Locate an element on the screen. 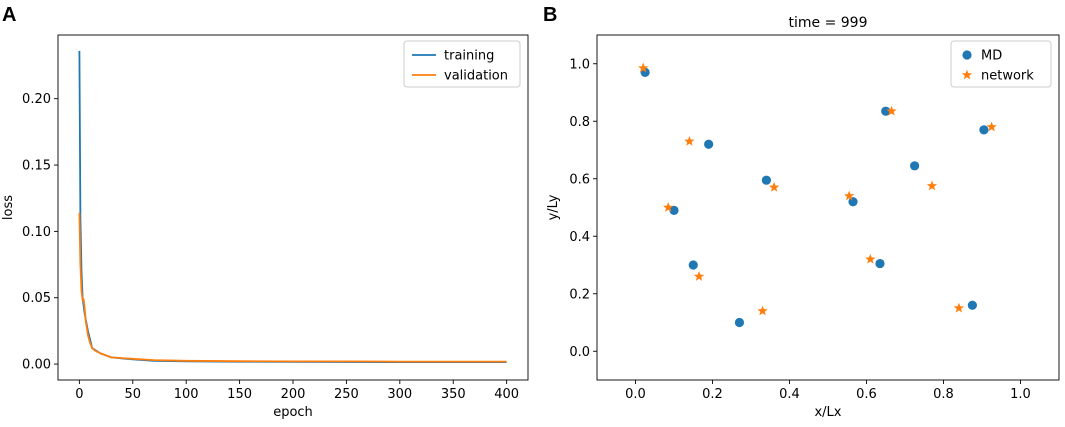 Image resolution: width=1065 pixels, height=427 pixels. y-axis-label: y/Ly is located at coordinates (553, 207).